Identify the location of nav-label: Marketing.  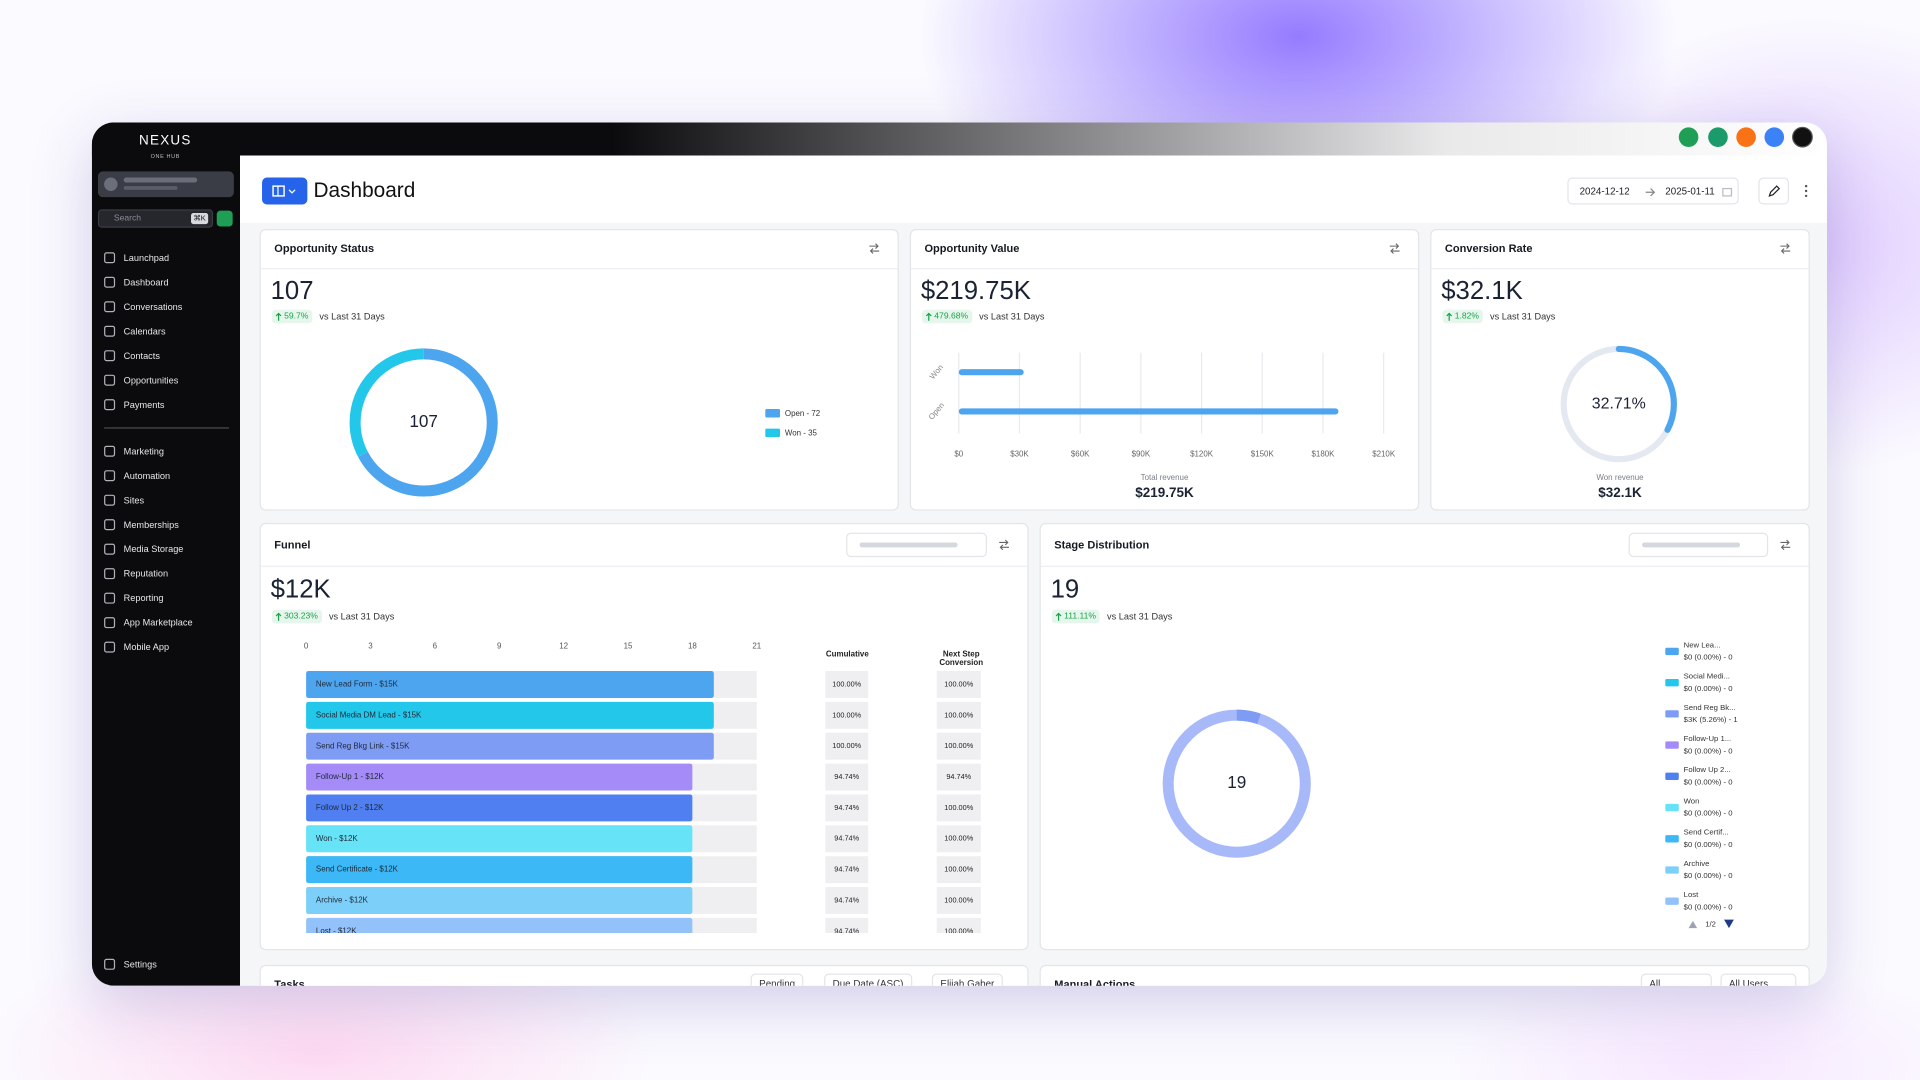
(144, 451).